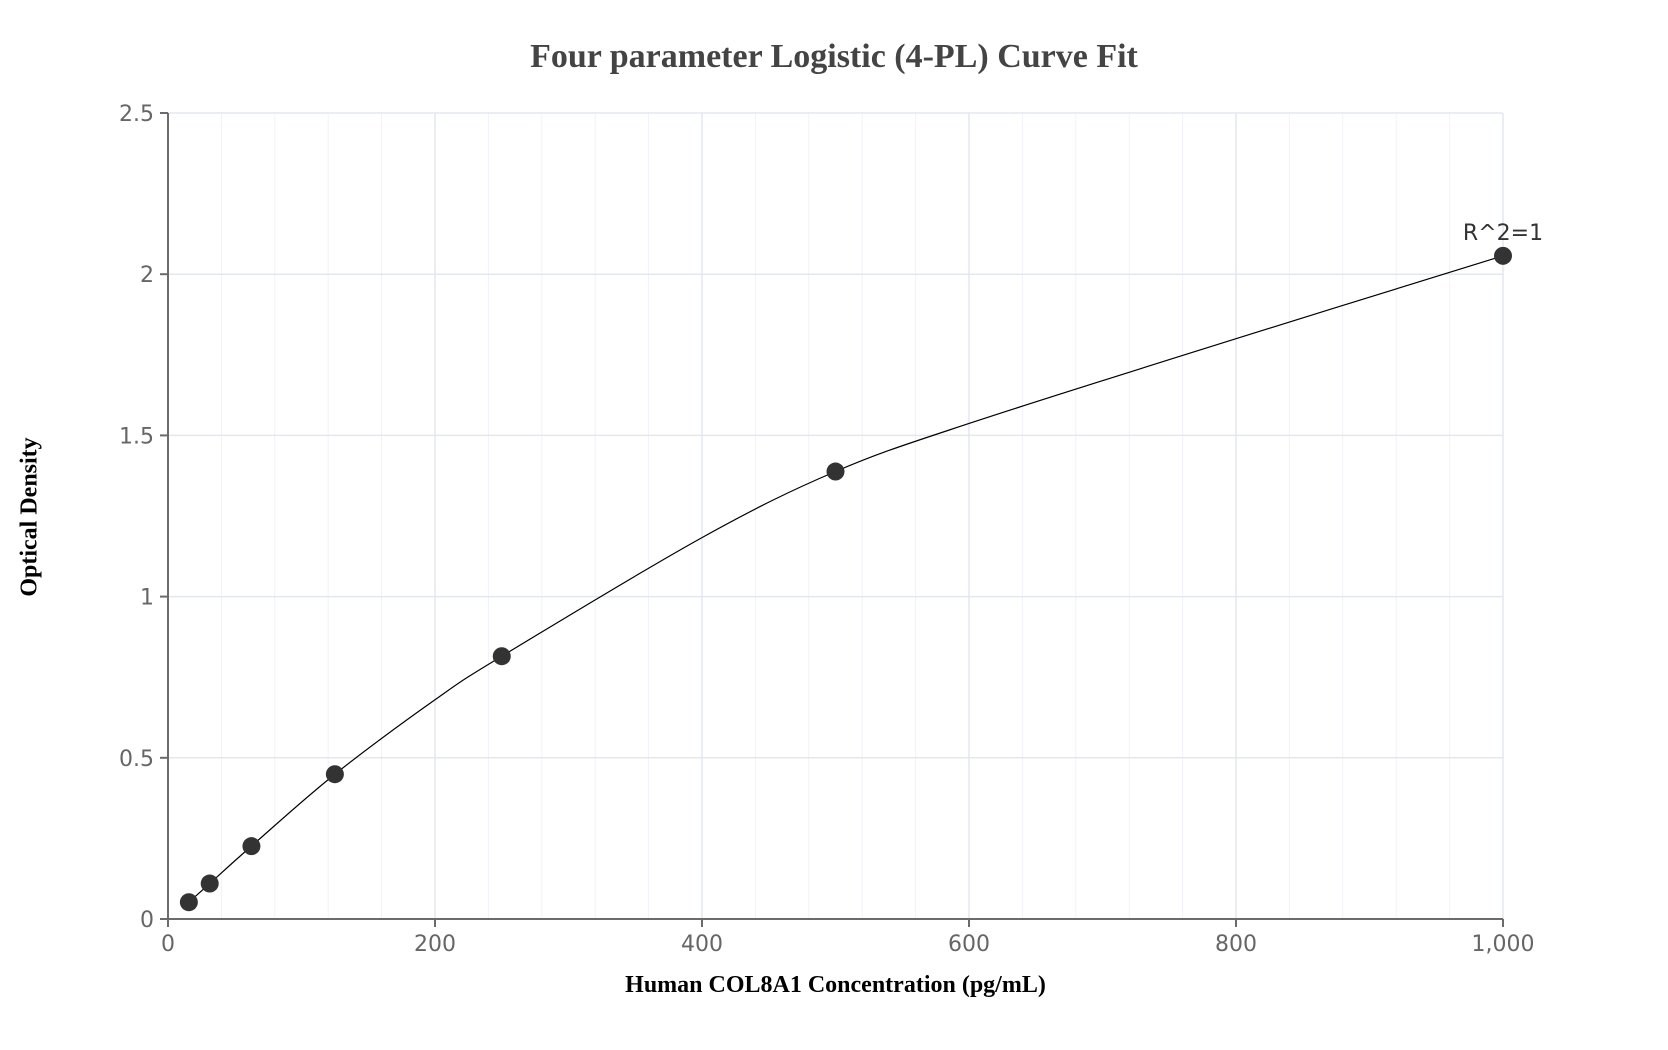 This screenshot has height=1050, width=1668. I want to click on r-squared-annotation: R^2=1, so click(1503, 233).